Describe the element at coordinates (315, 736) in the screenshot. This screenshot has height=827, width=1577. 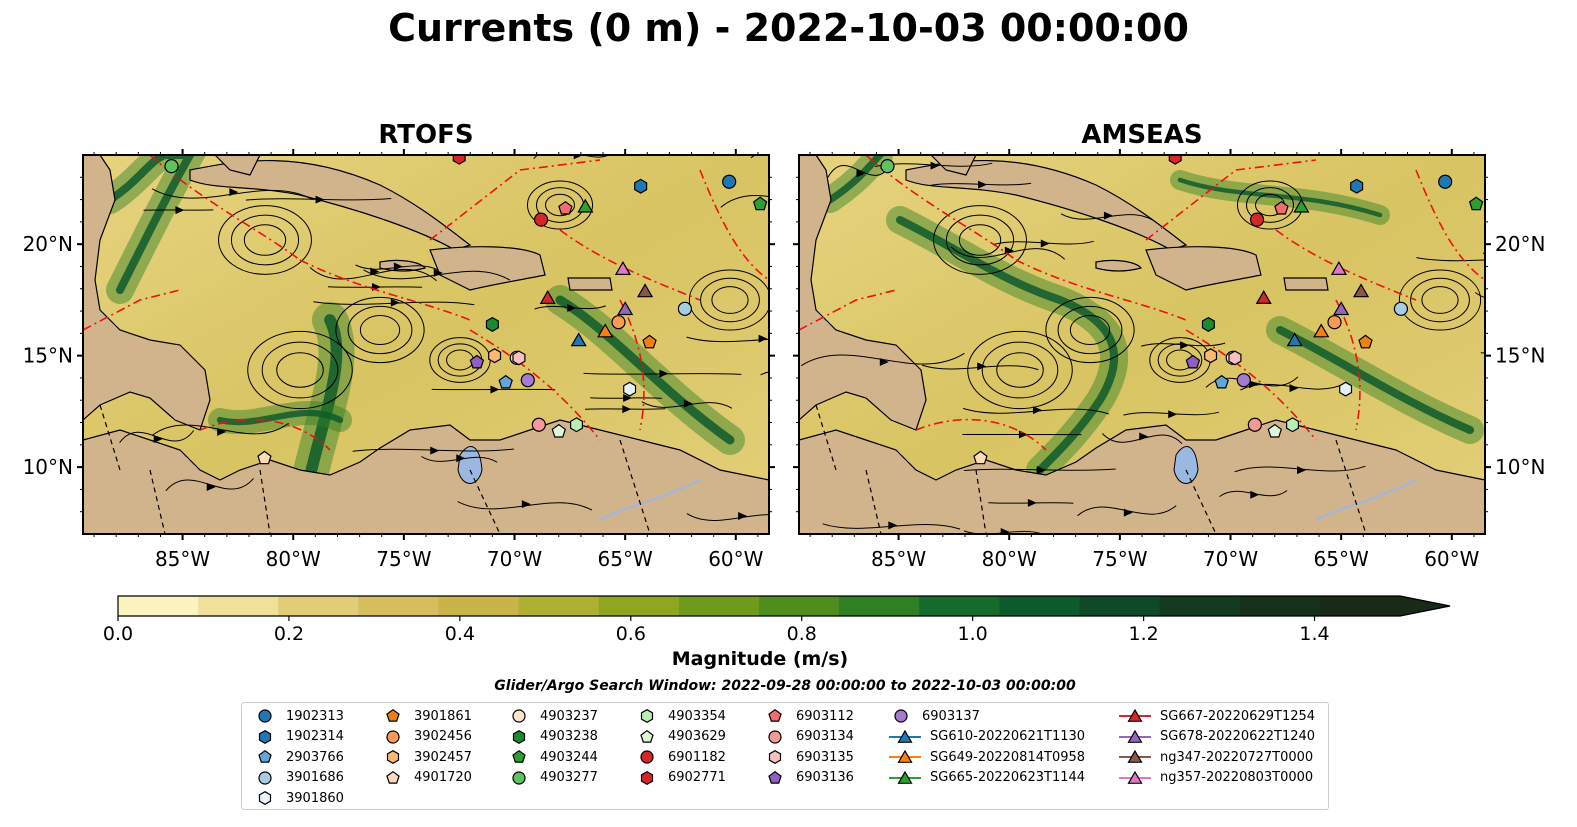
I see `legend-label: 1902314` at that location.